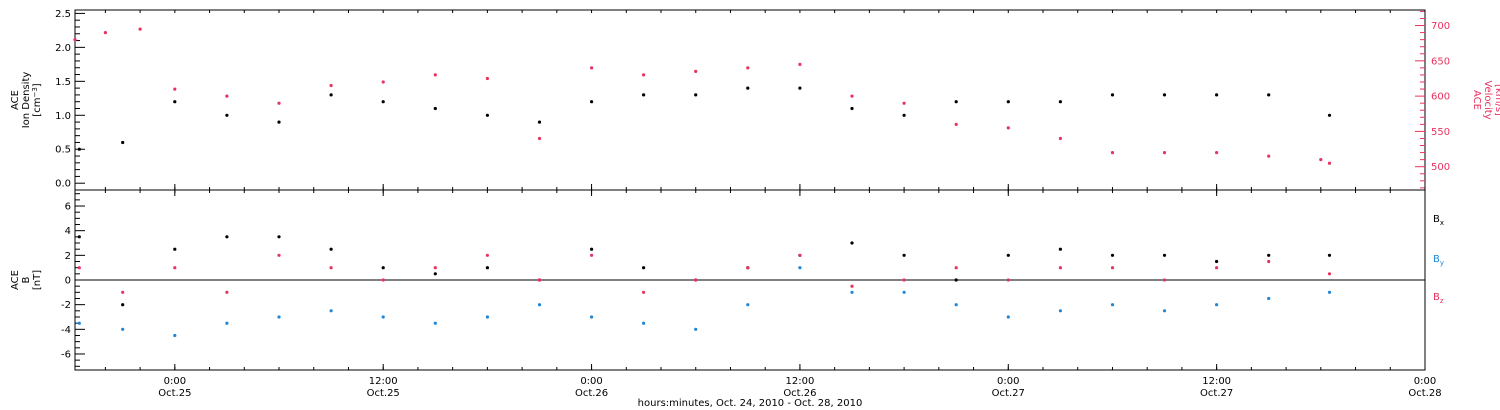 This screenshot has height=410, width=1500. Describe the element at coordinates (63, 150) in the screenshot. I see `density-tick-label: 0.5` at that location.